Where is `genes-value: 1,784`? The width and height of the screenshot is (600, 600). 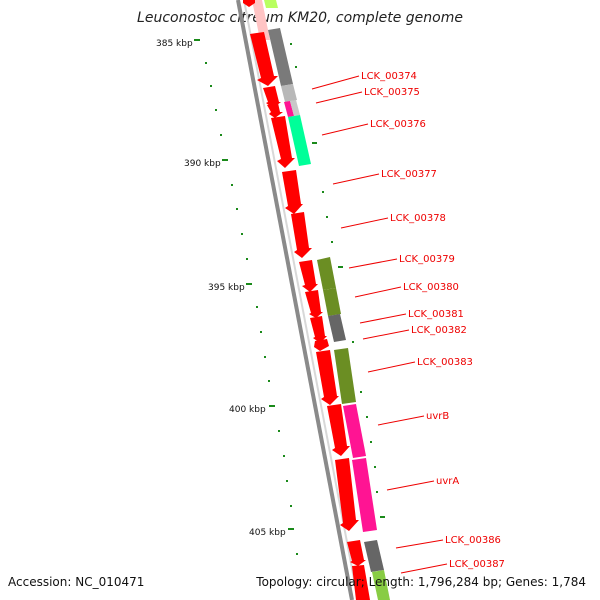 genes-value: 1,784 is located at coordinates (568, 582).